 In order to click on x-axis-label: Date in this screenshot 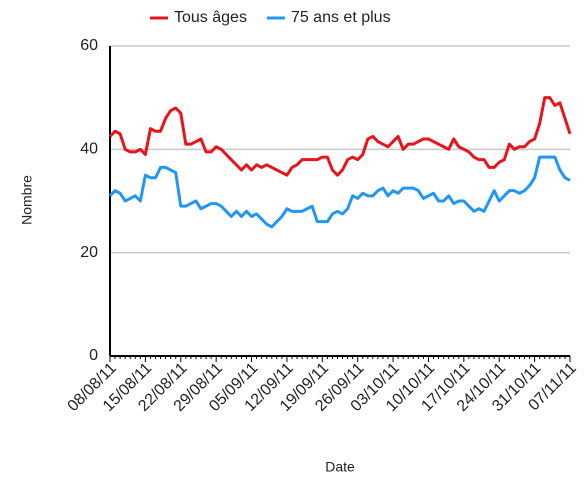, I will do `click(340, 467)`.